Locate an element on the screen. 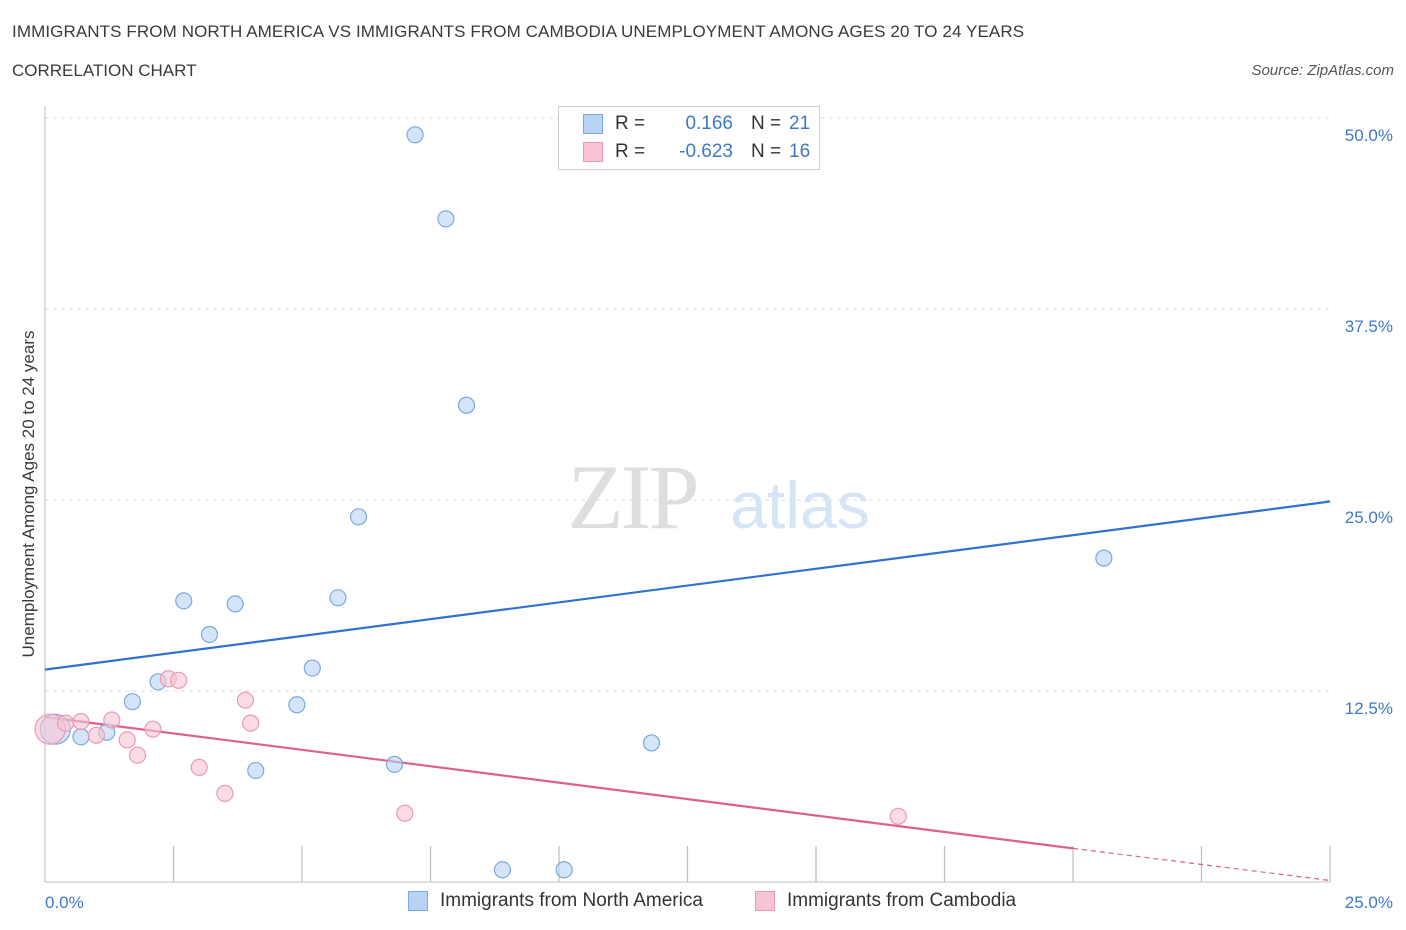 The width and height of the screenshot is (1406, 930). trend-line-cambodia is located at coordinates (559, 782).